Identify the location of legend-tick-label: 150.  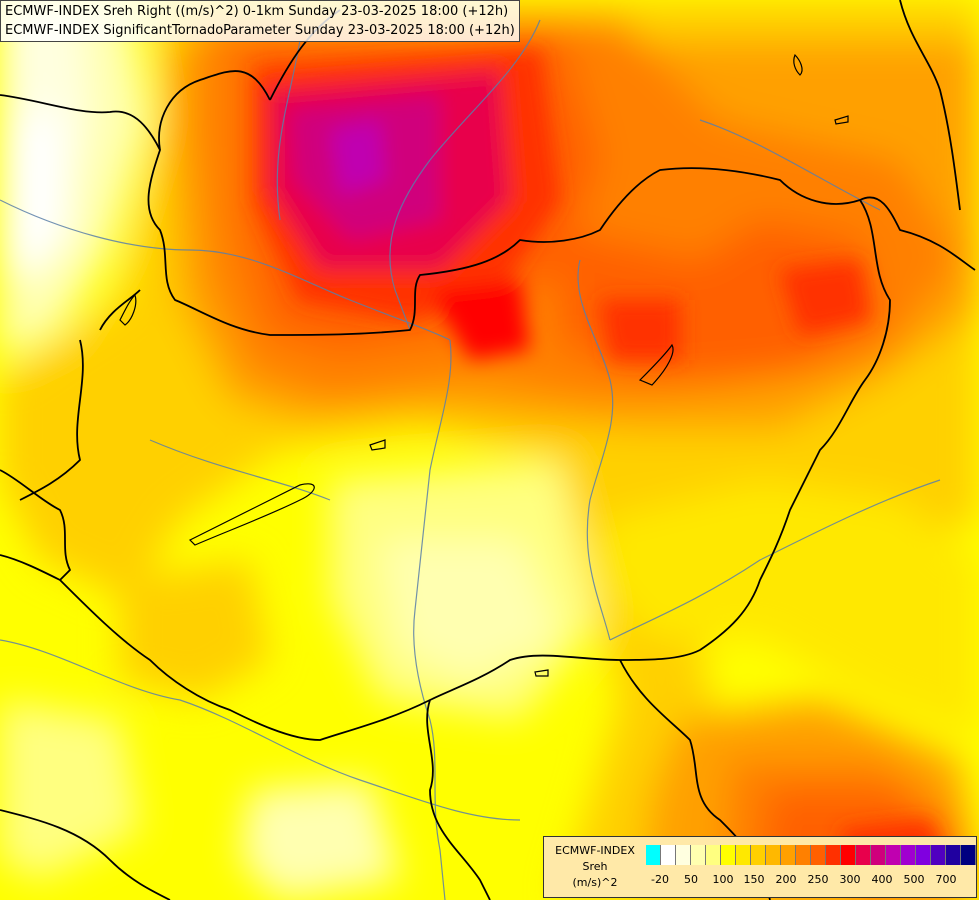
(754, 879).